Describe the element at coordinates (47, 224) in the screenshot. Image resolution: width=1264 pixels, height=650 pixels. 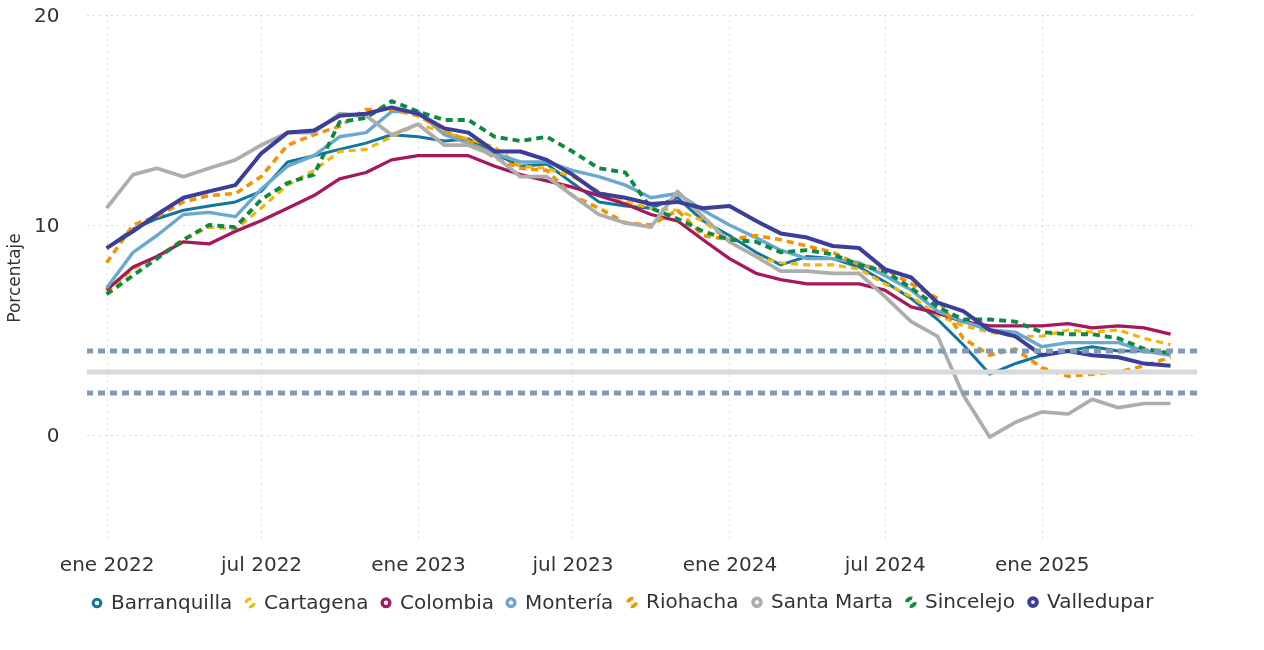
I see `y-tick-label: 10` at that location.